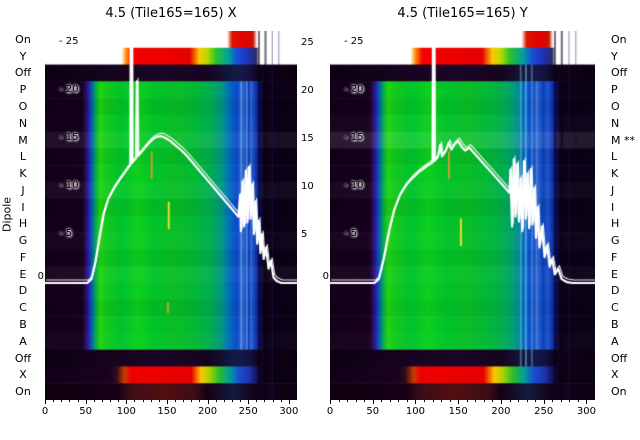 This screenshot has height=440, width=640. I want to click on dipole-row-label-left: I, so click(23, 207).